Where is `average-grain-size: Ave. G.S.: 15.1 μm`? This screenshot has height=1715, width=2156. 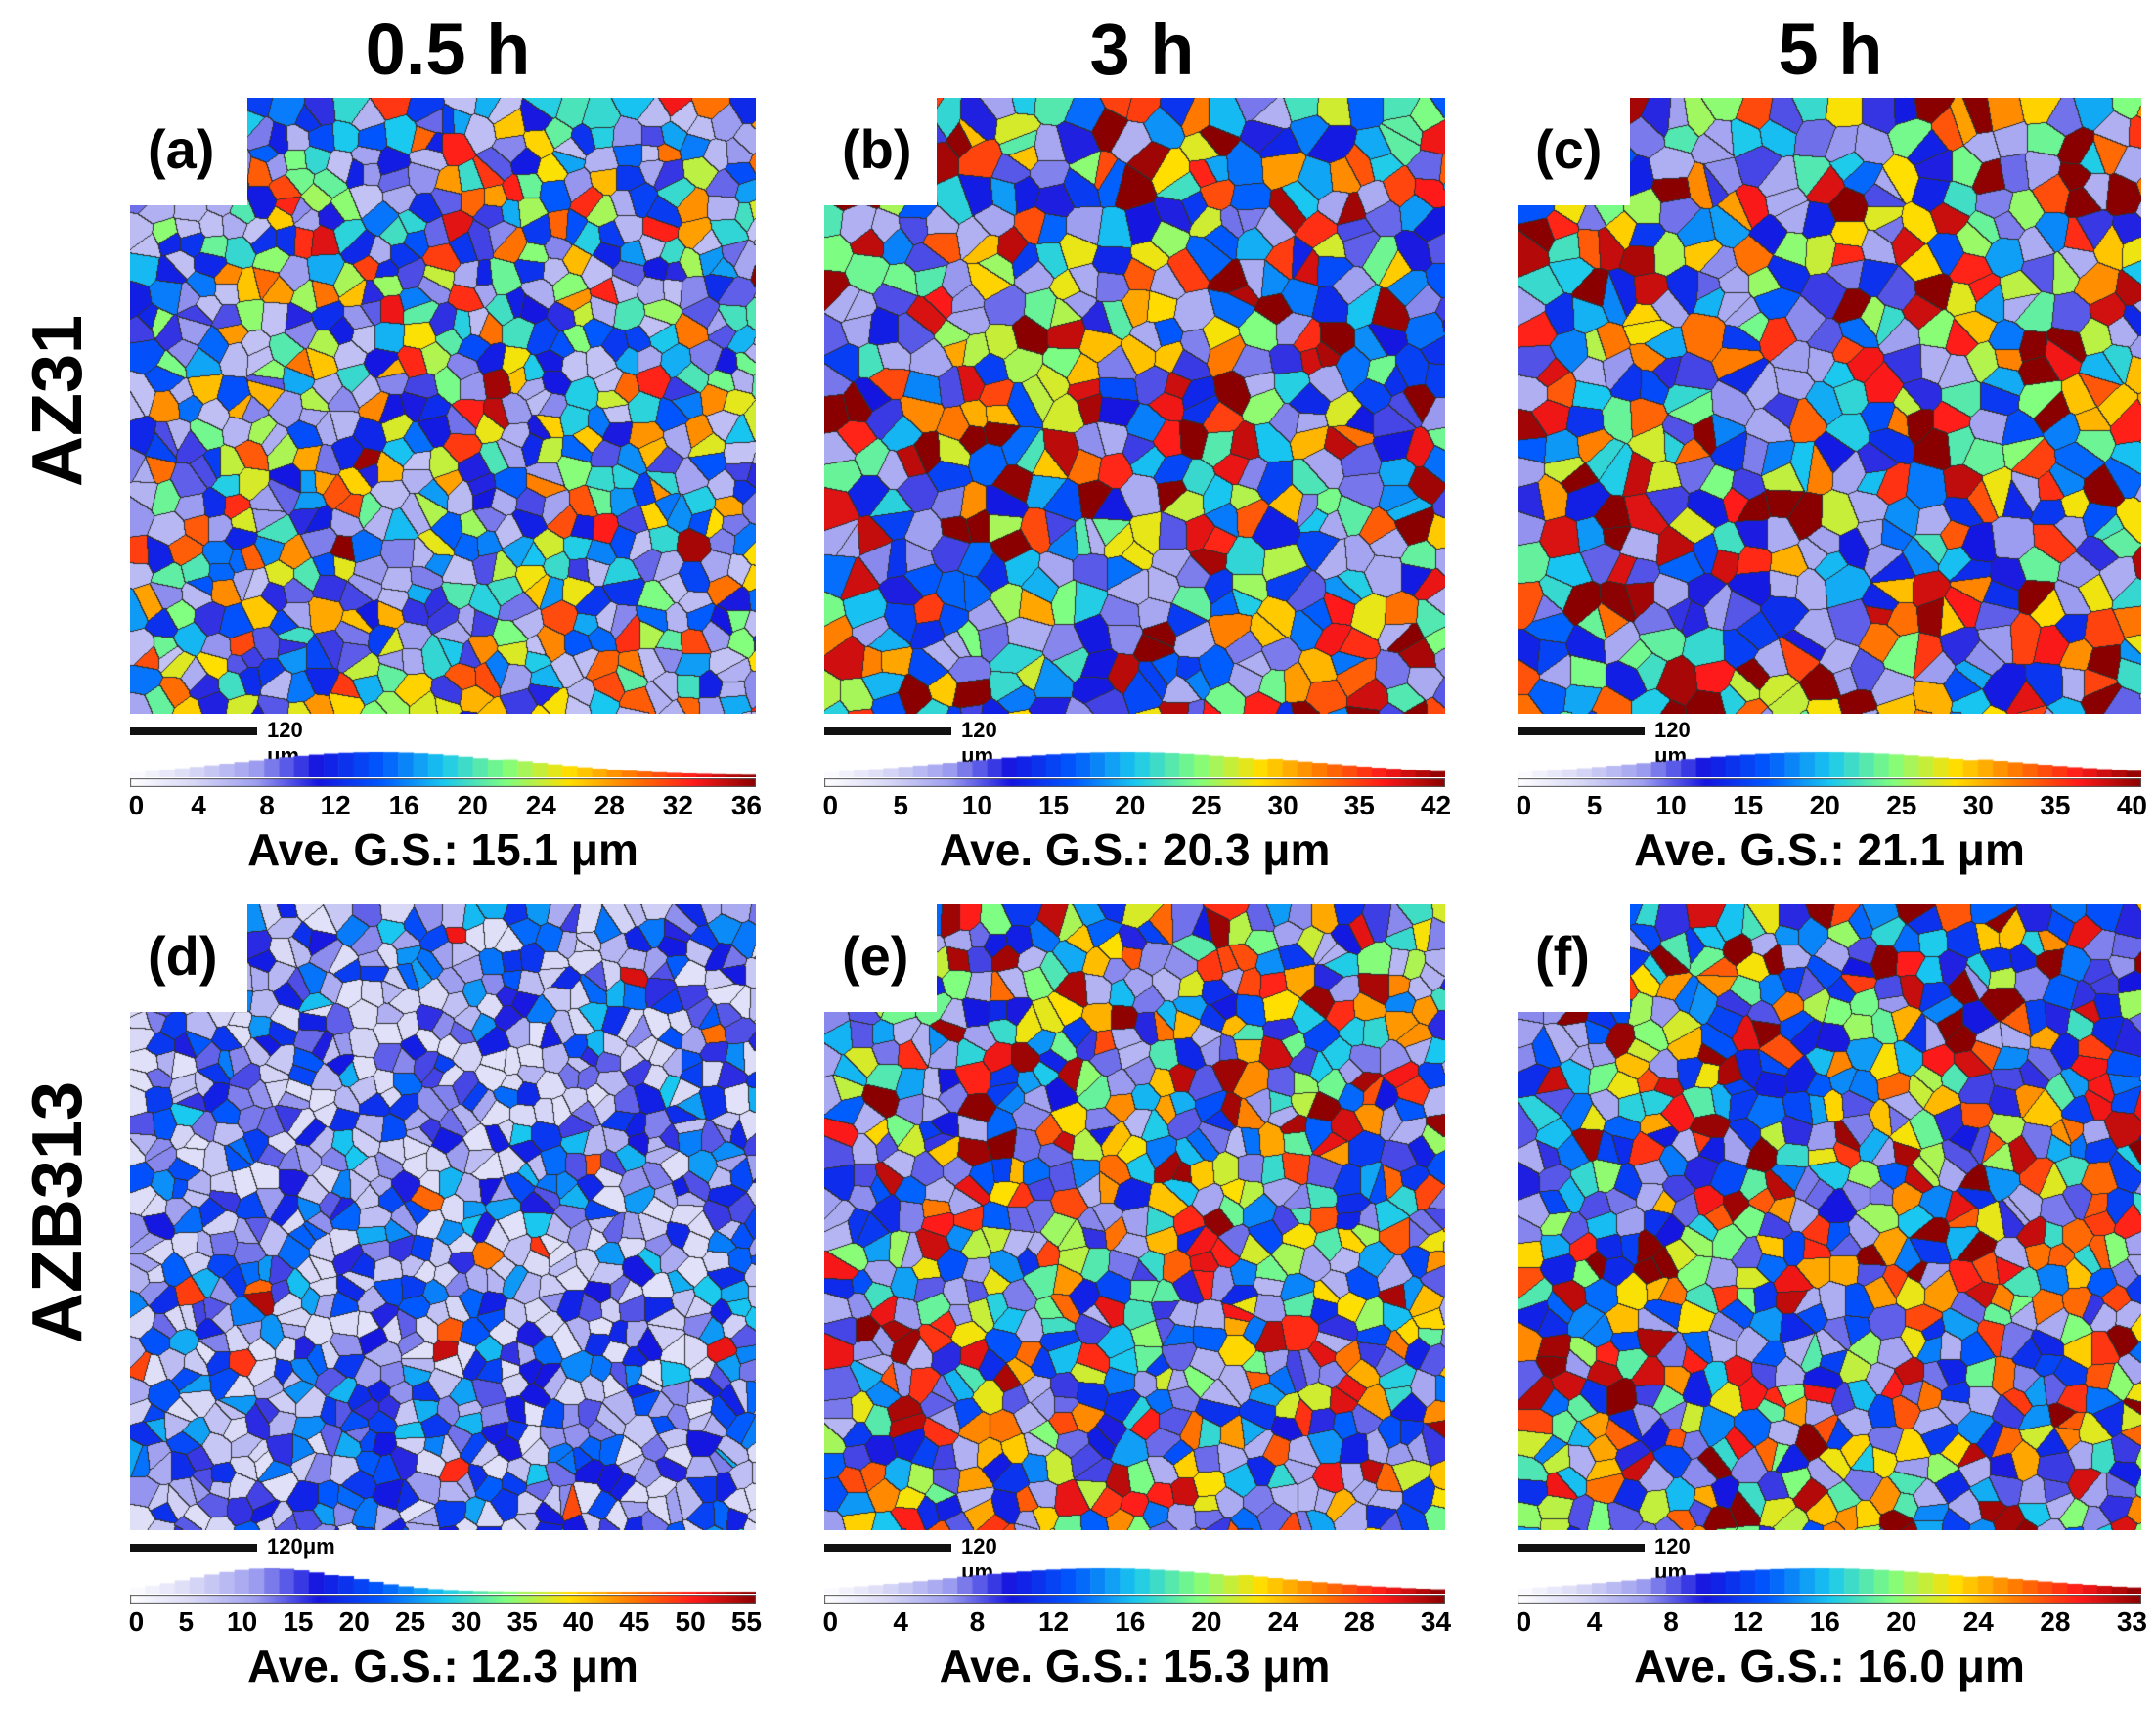 average-grain-size: Ave. G.S.: 15.1 μm is located at coordinates (442, 849).